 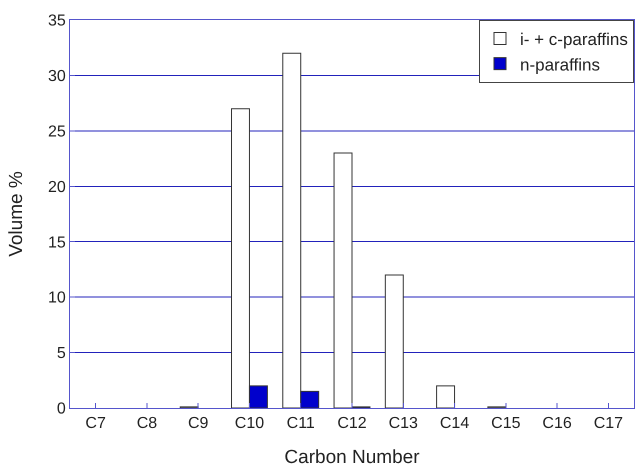 I want to click on y-axis-title: Volume %, so click(x=16, y=214).